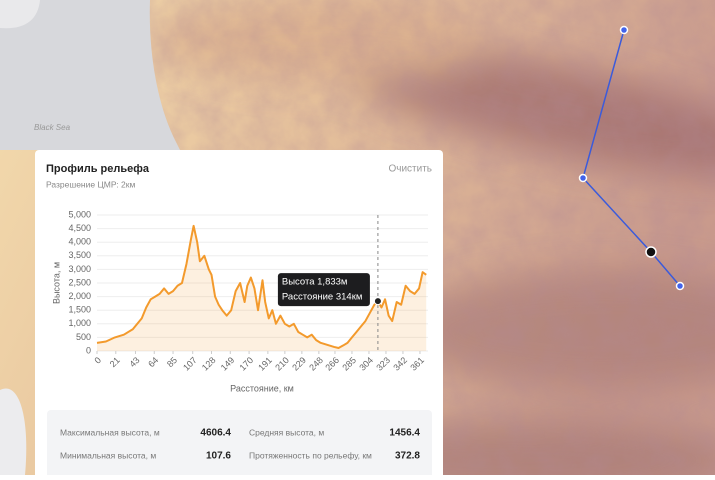 Image resolution: width=715 pixels, height=480 pixels. I want to click on panel-title: Профиль рельефа, so click(98, 169).